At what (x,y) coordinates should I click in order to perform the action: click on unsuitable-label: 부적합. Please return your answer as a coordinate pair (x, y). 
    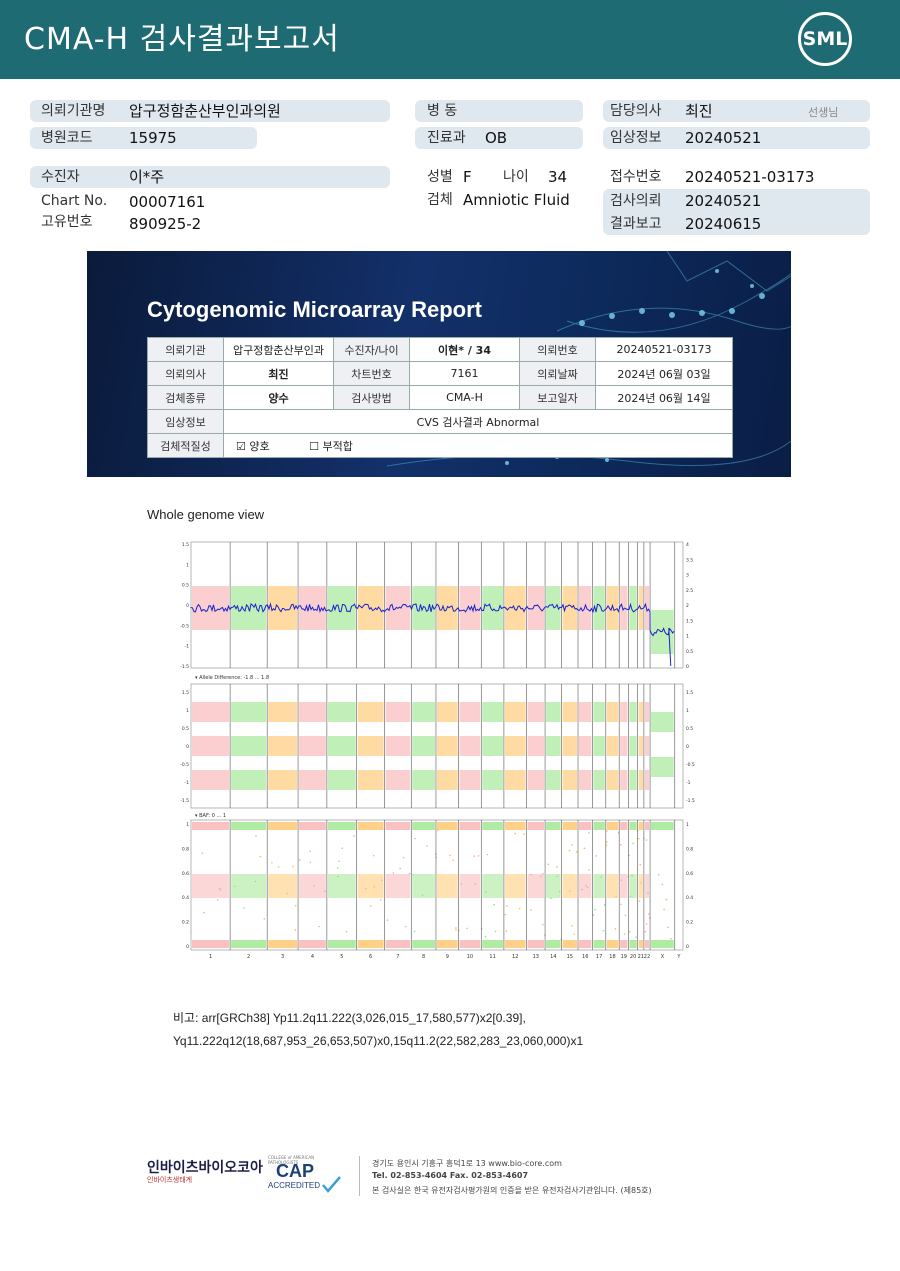
    Looking at the image, I should click on (337, 446).